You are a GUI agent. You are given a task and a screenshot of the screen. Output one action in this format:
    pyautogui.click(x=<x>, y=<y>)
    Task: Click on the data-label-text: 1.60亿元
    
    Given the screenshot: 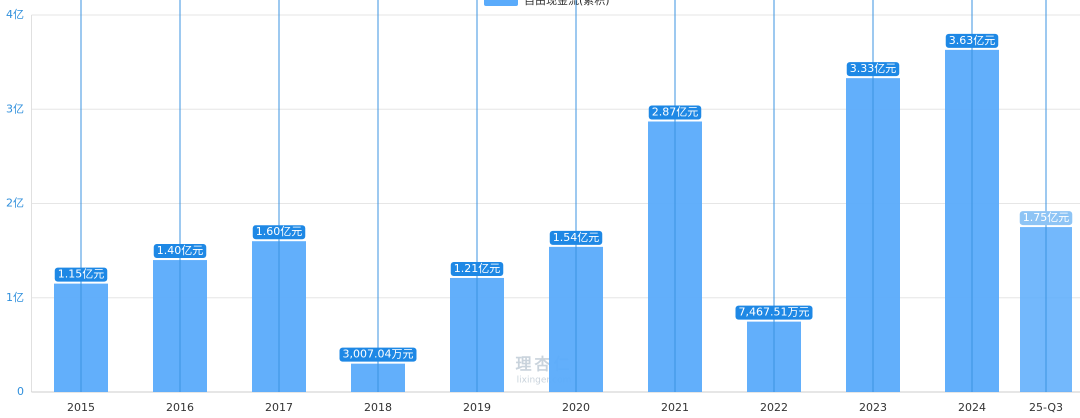 What is the action you would take?
    pyautogui.click(x=279, y=231)
    